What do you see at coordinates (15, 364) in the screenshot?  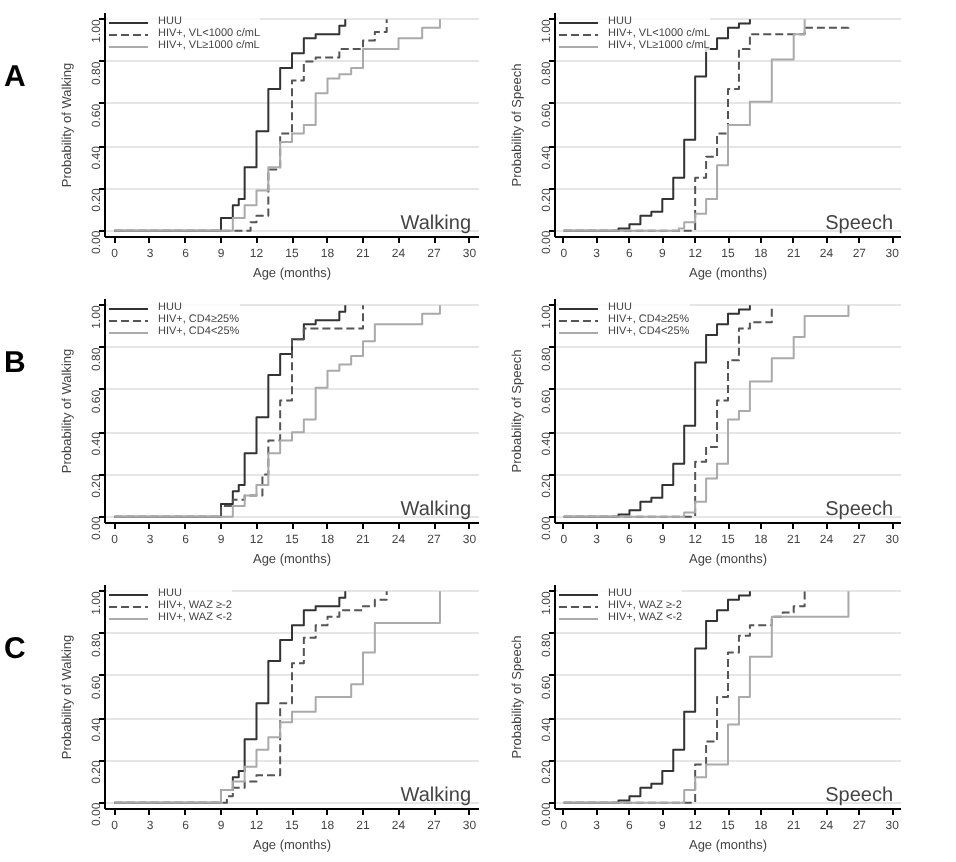 I see `text: B` at bounding box center [15, 364].